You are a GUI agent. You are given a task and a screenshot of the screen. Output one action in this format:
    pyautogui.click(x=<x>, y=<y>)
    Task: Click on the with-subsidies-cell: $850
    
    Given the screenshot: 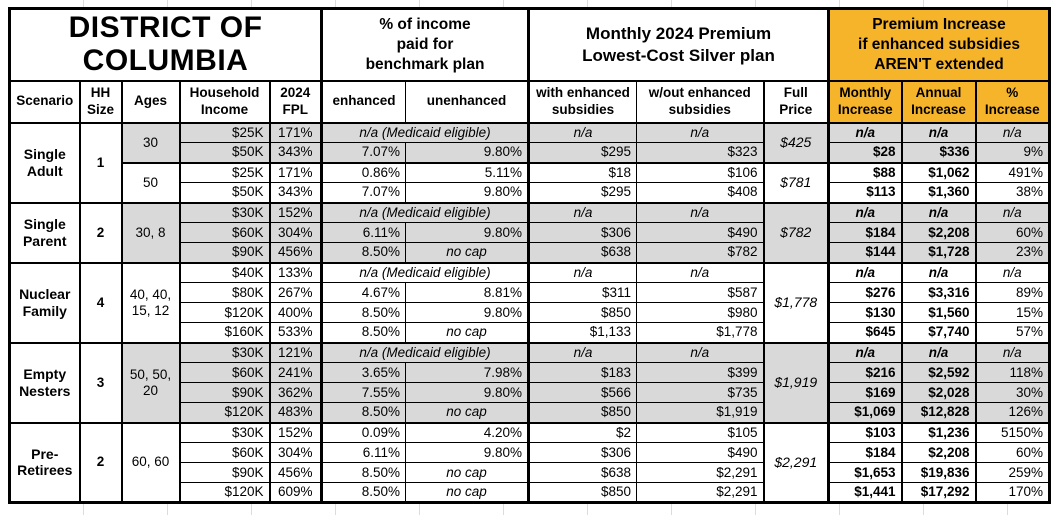 What is the action you would take?
    pyautogui.click(x=582, y=412)
    